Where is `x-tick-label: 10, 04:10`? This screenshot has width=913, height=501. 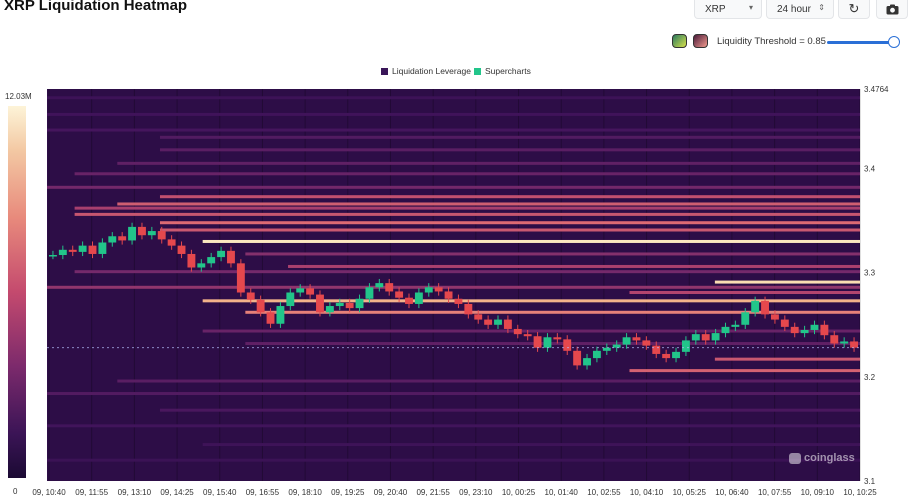 x-tick-label: 10, 04:10 is located at coordinates (647, 492).